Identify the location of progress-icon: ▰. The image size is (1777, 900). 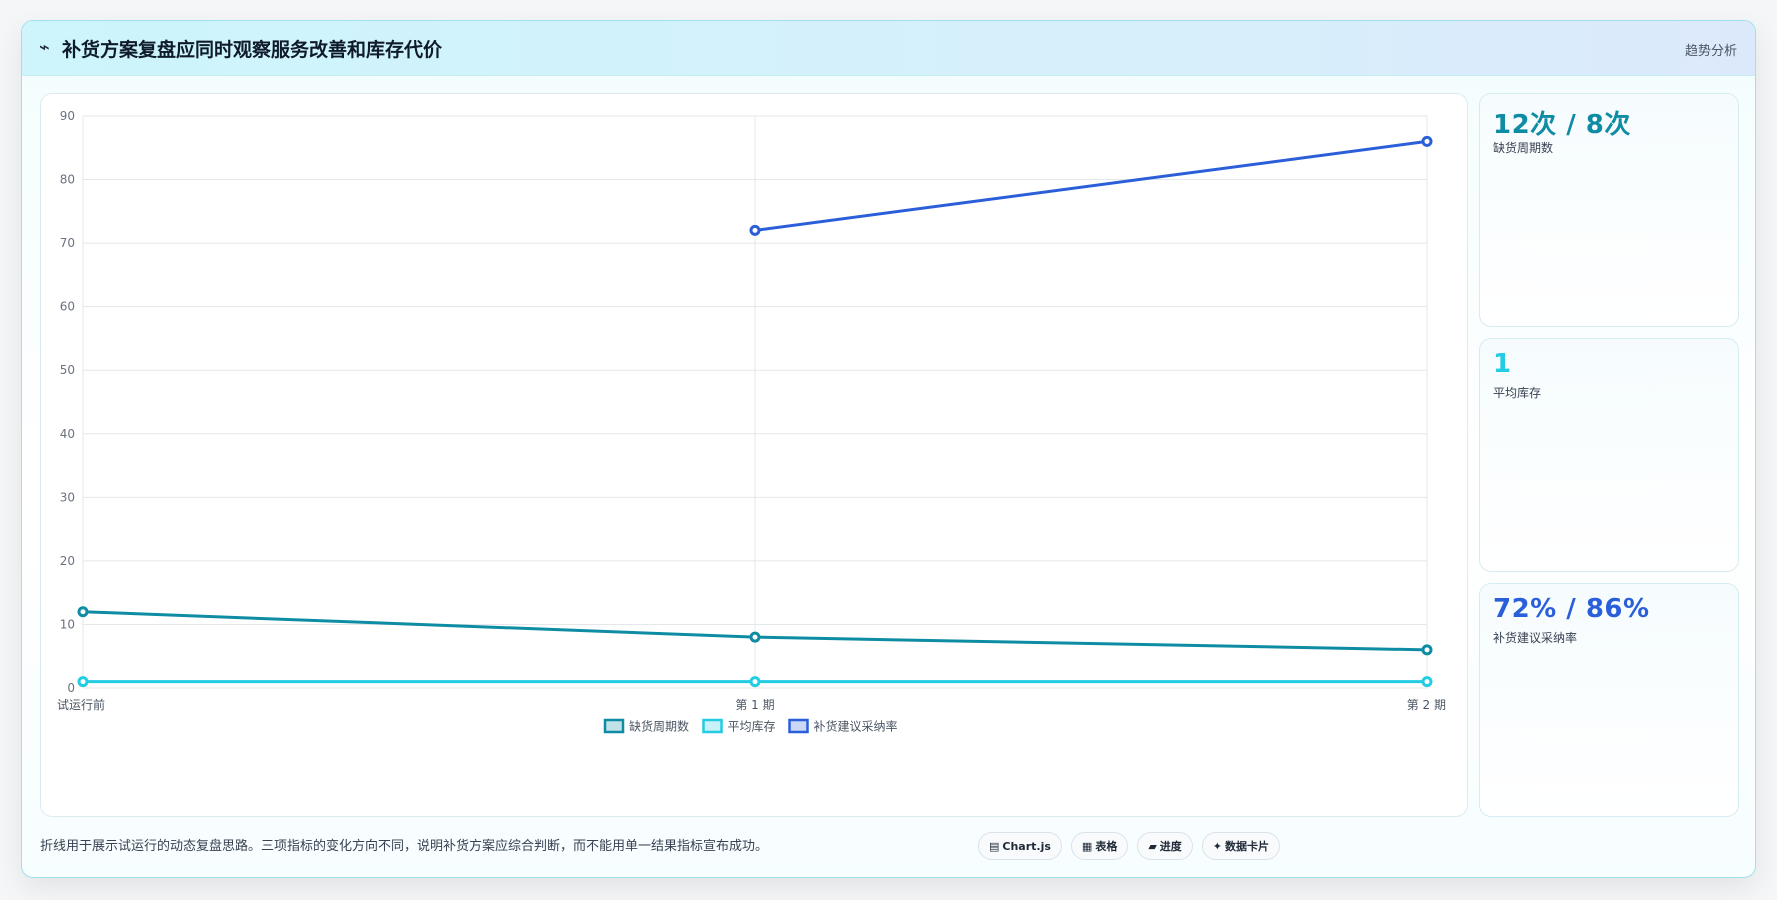
(1152, 846).